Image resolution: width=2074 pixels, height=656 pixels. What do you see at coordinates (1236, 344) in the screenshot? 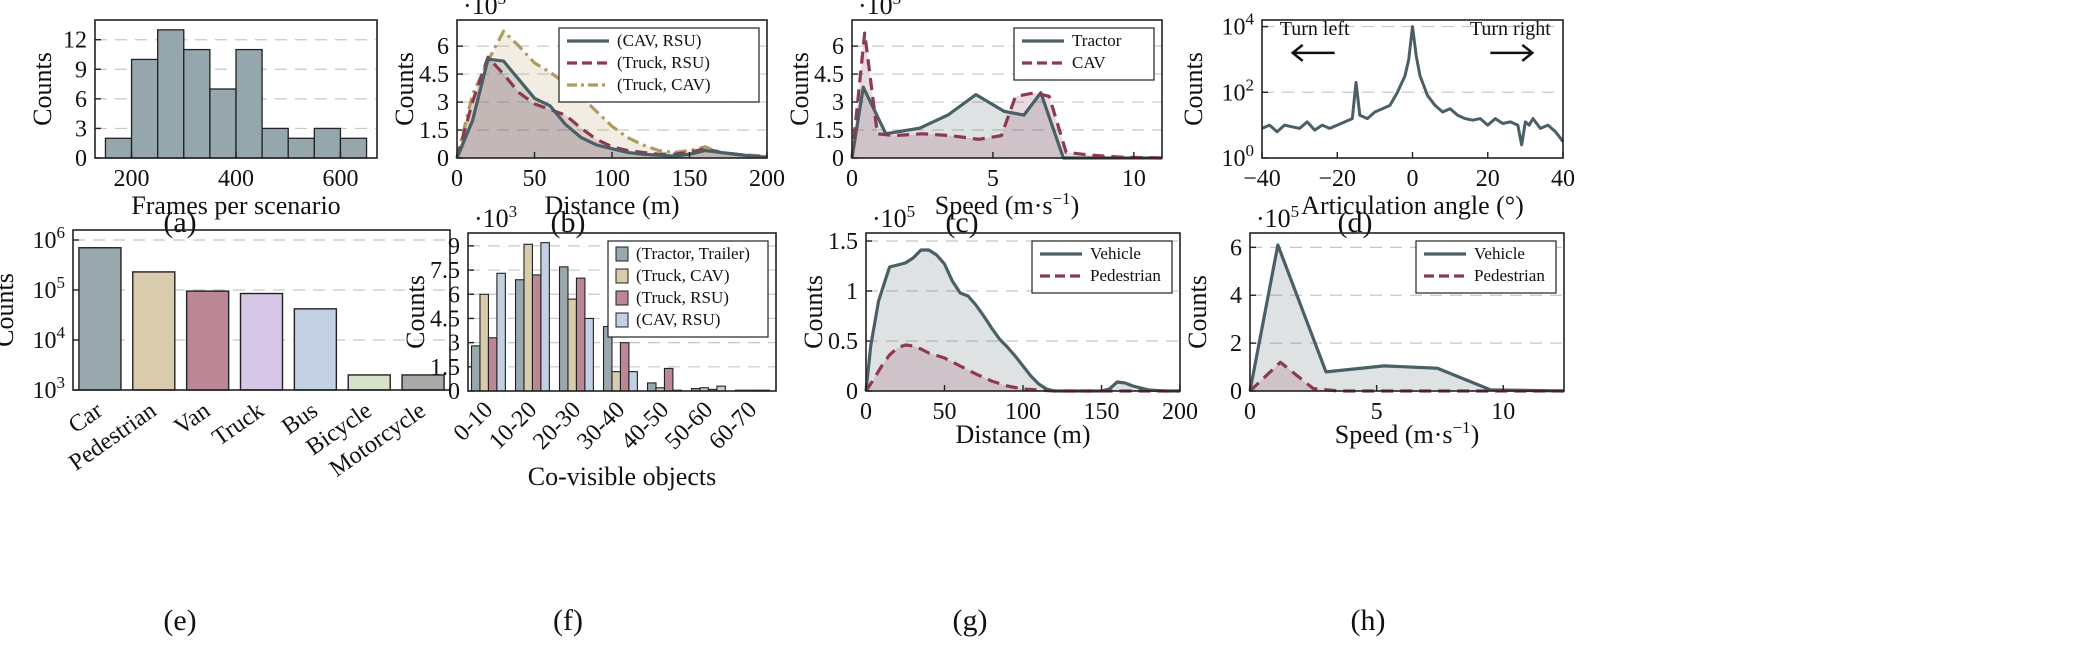
I see `y-tick-label: 2` at bounding box center [1236, 344].